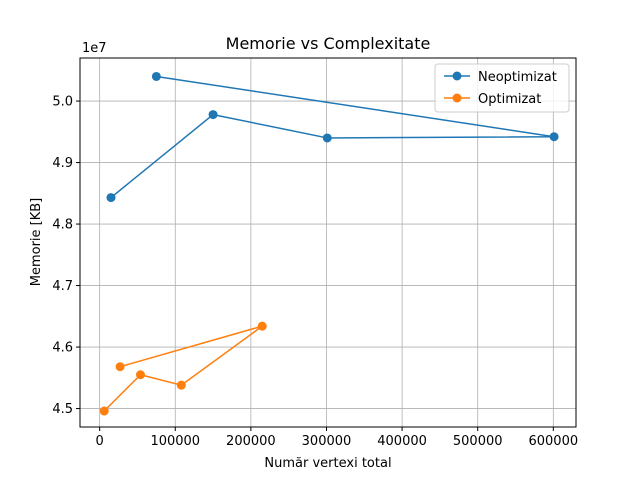  I want to click on y-tick-label: 4.9, so click(62, 163).